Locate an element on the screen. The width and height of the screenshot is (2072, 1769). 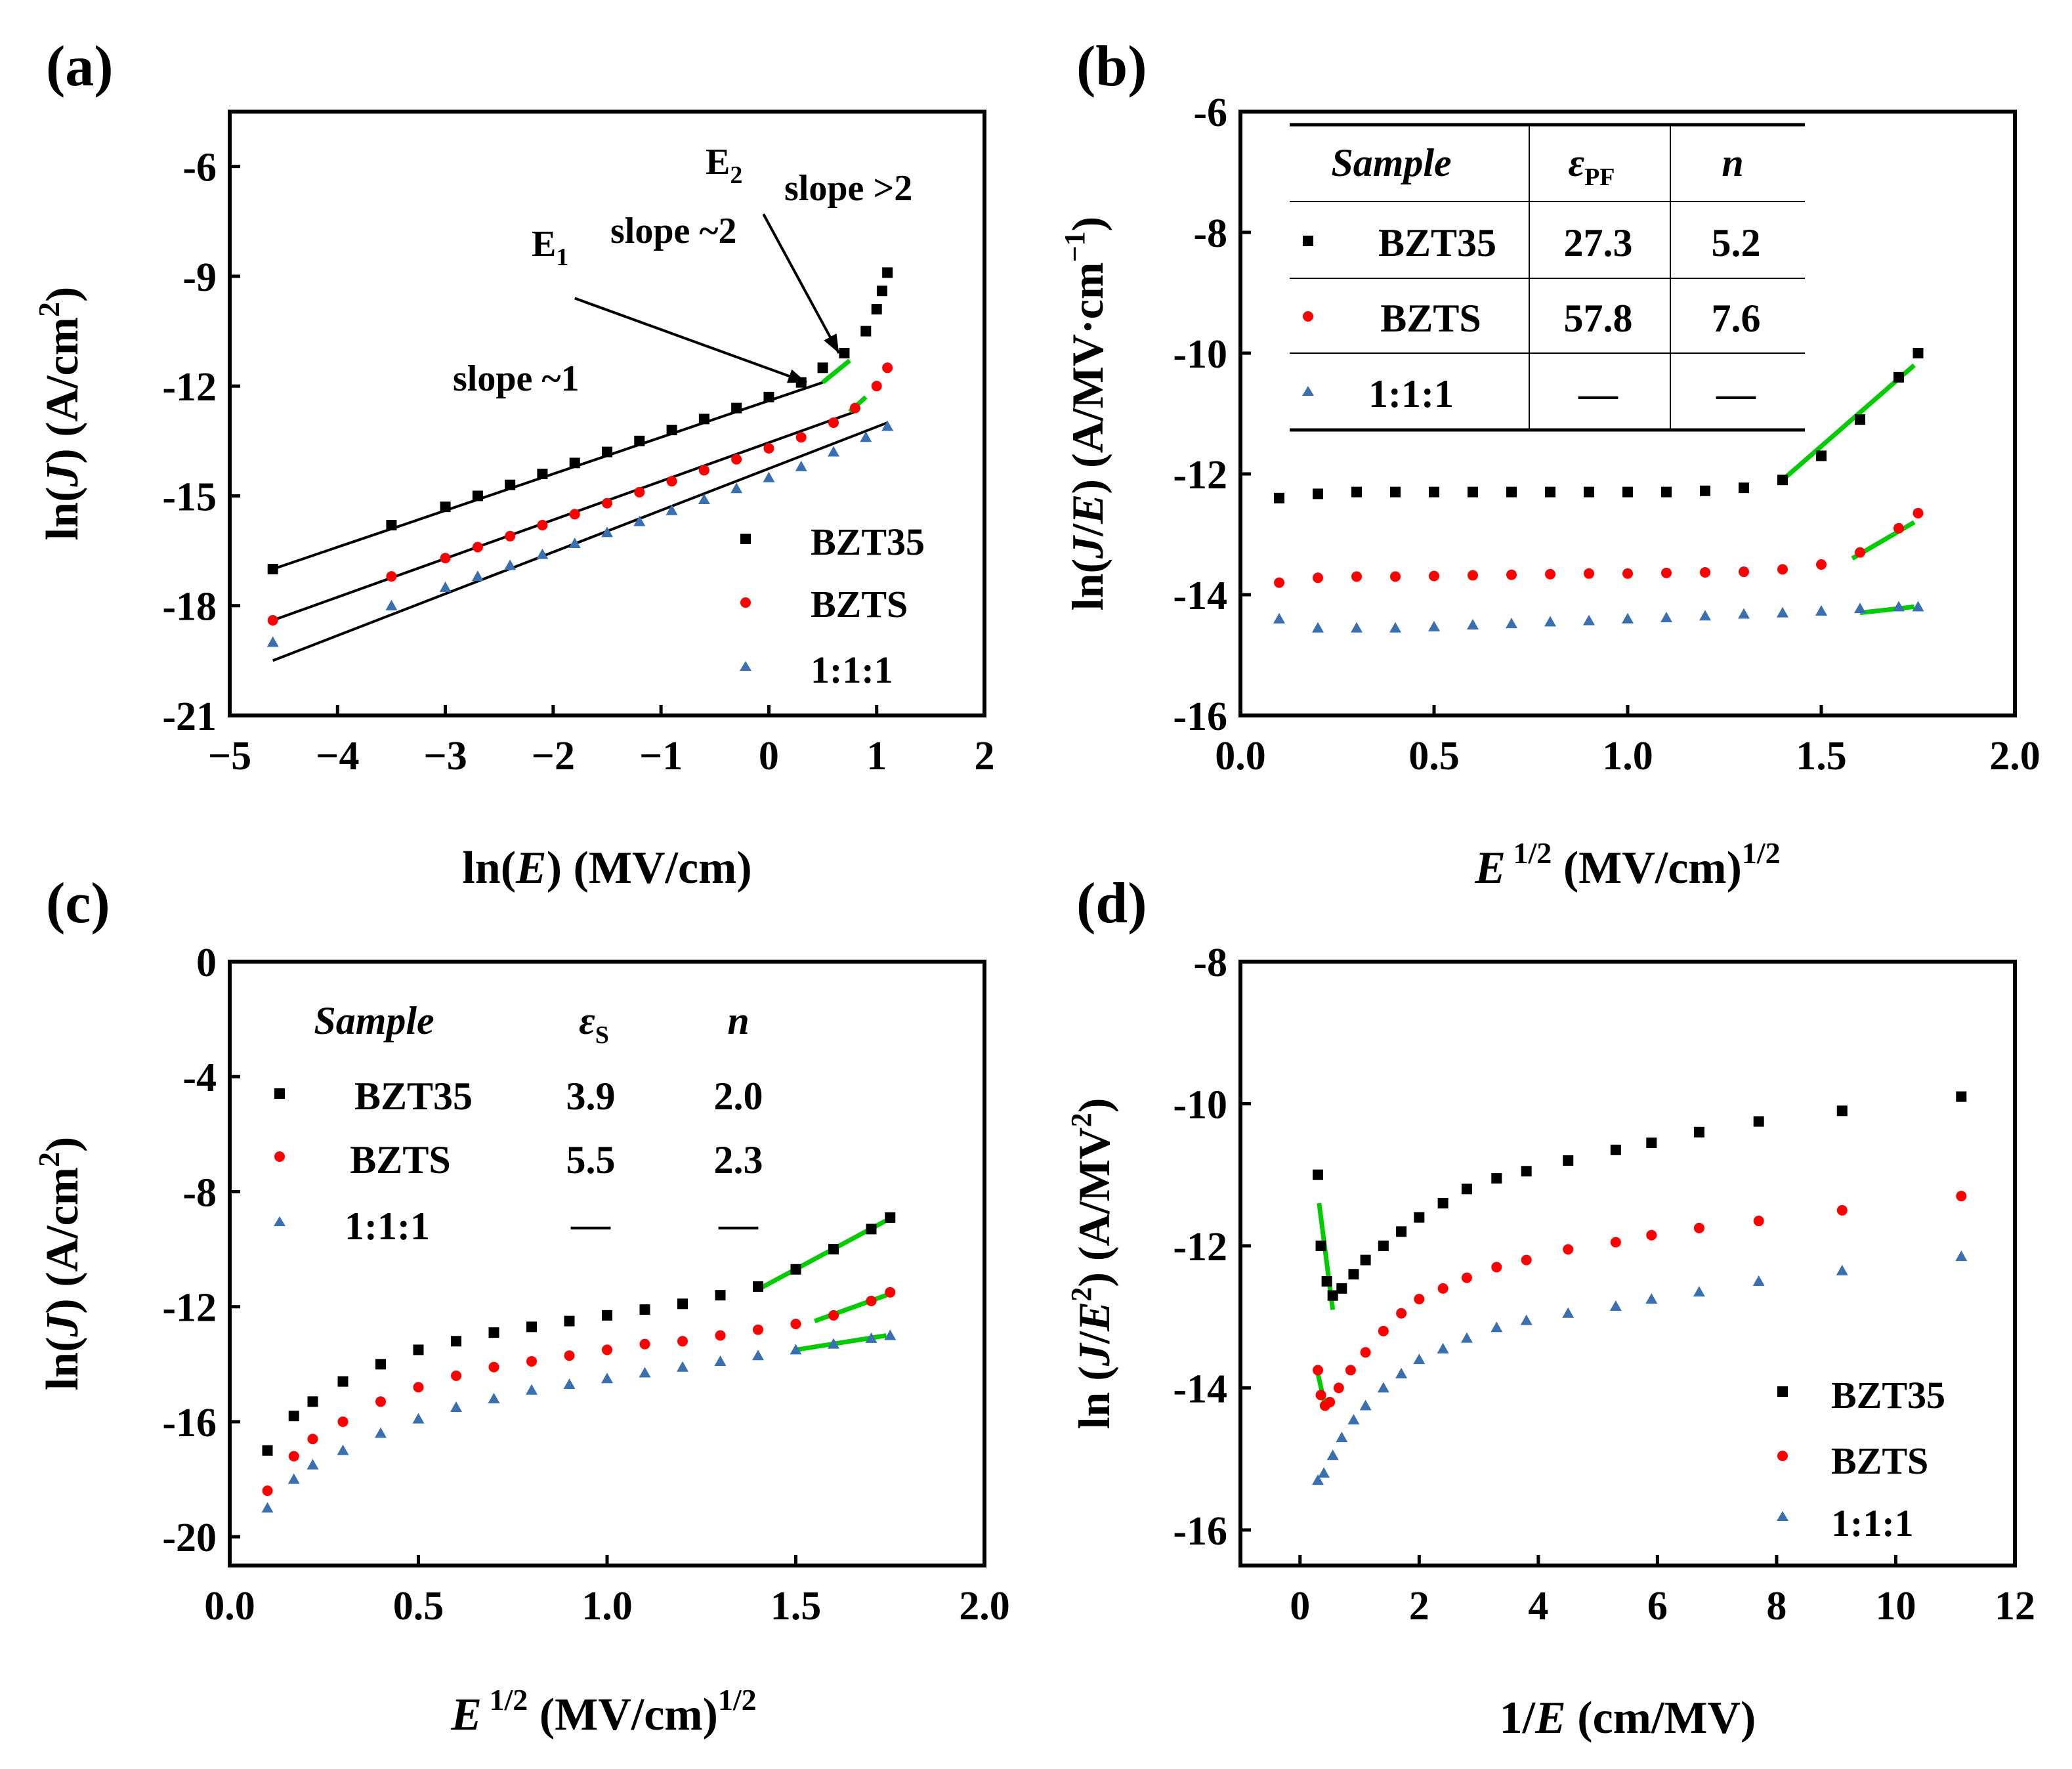
legend-label-111: 1:1:1 is located at coordinates (852, 670).